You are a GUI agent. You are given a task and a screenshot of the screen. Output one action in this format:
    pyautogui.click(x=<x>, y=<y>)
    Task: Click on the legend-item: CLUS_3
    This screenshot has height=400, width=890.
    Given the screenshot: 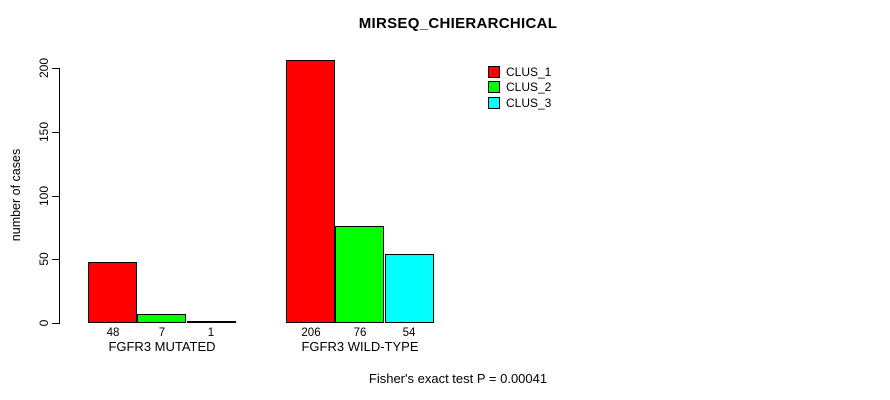 What is the action you would take?
    pyautogui.click(x=519, y=103)
    